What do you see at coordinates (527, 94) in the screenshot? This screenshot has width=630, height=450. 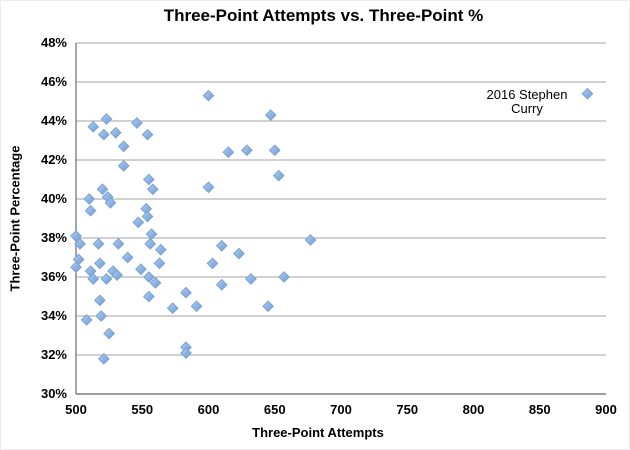 I see `annotation-line-1: 2016 Stephen` at bounding box center [527, 94].